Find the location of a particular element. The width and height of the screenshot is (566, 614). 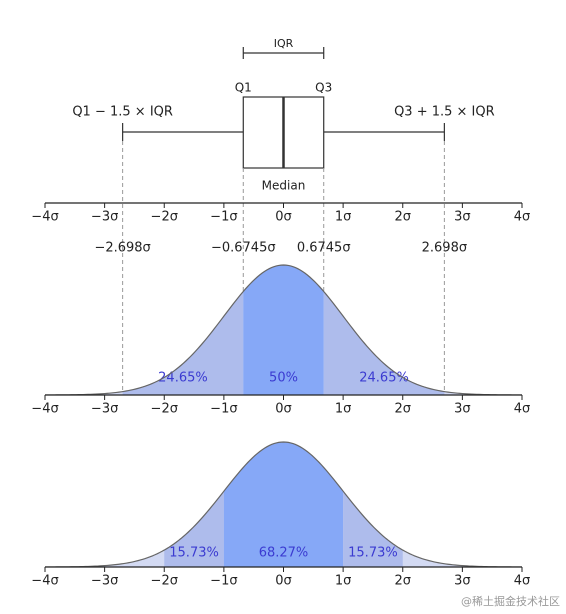

q1-label: Q1 is located at coordinates (243, 88).